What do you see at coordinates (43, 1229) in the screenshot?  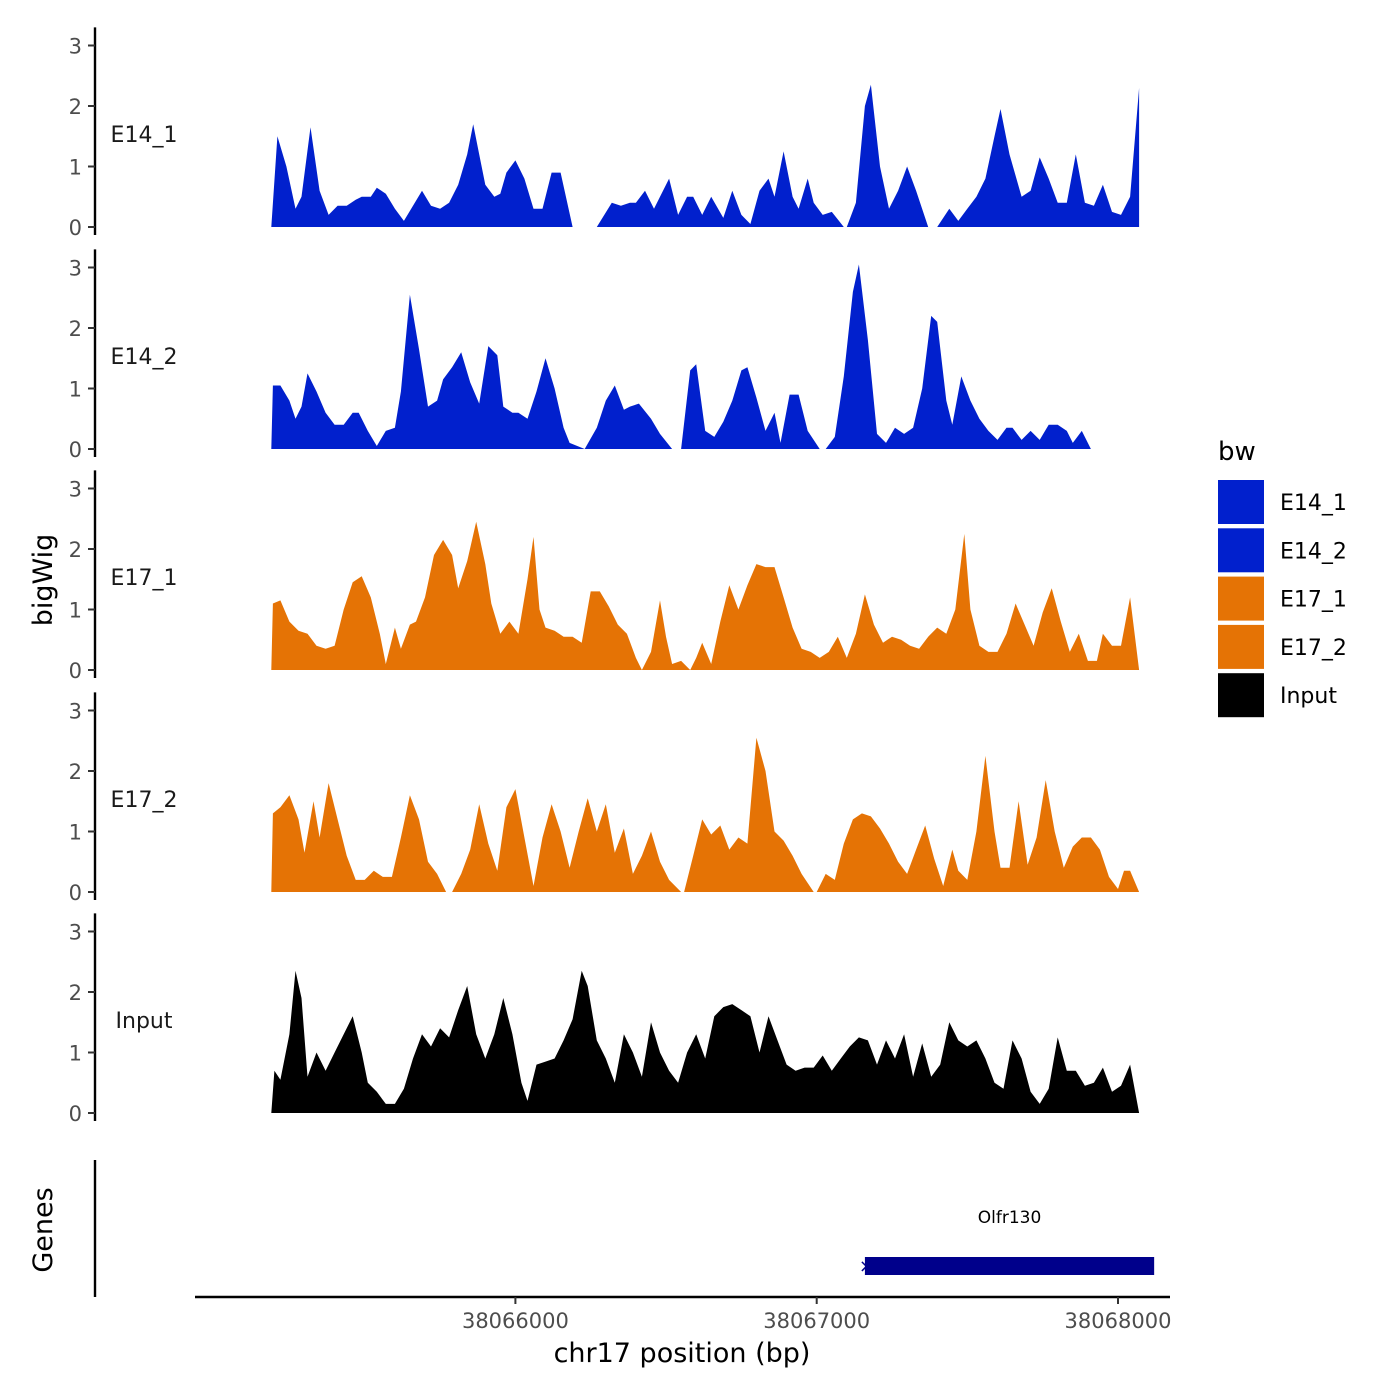 I see `genes-track-label: Genes` at bounding box center [43, 1229].